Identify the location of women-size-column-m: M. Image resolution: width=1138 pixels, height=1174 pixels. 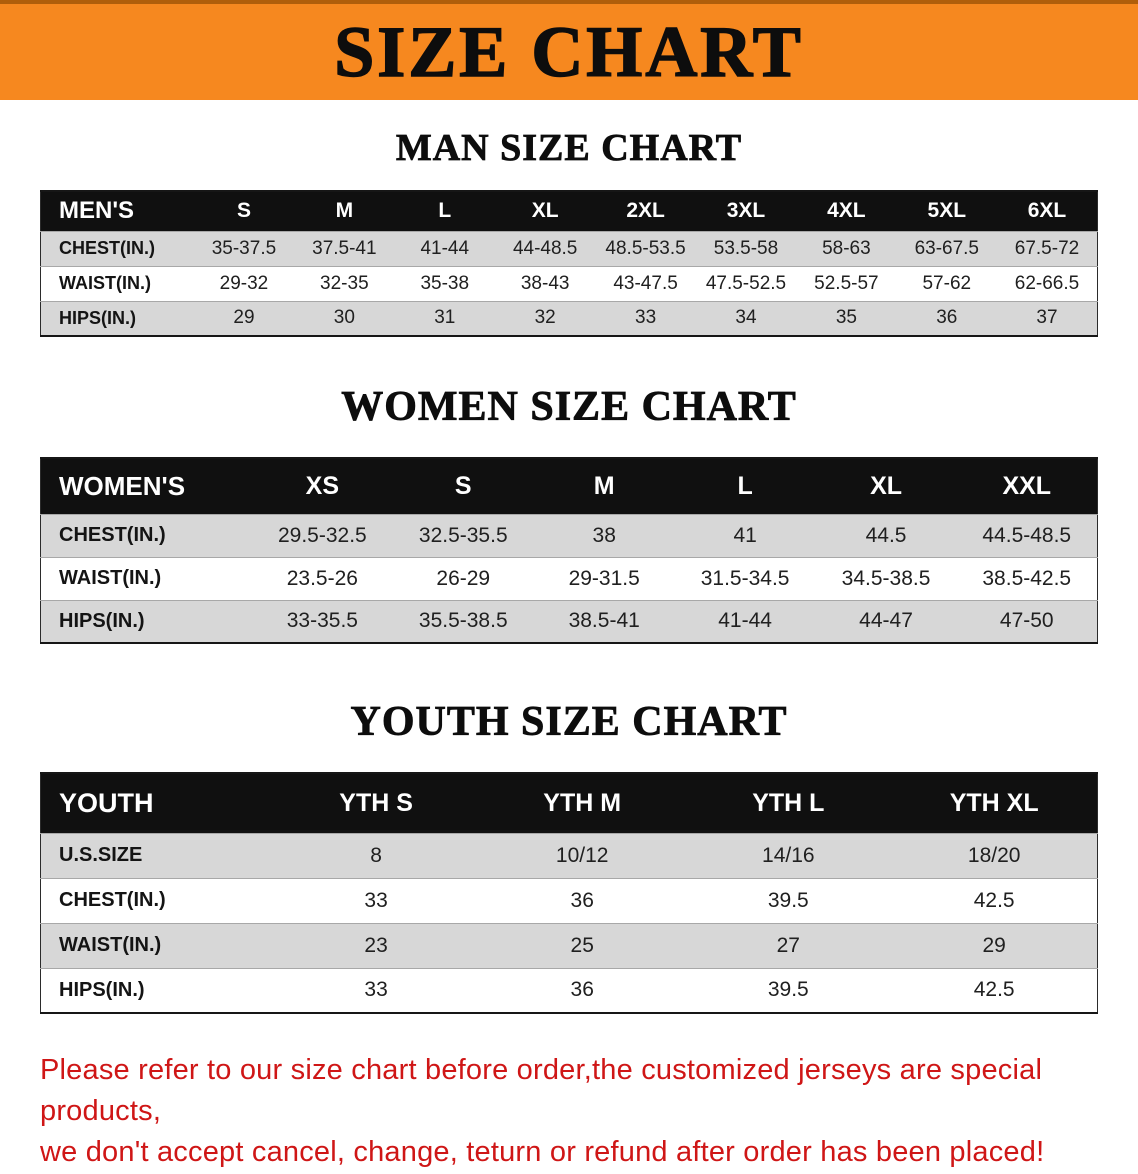
(604, 486).